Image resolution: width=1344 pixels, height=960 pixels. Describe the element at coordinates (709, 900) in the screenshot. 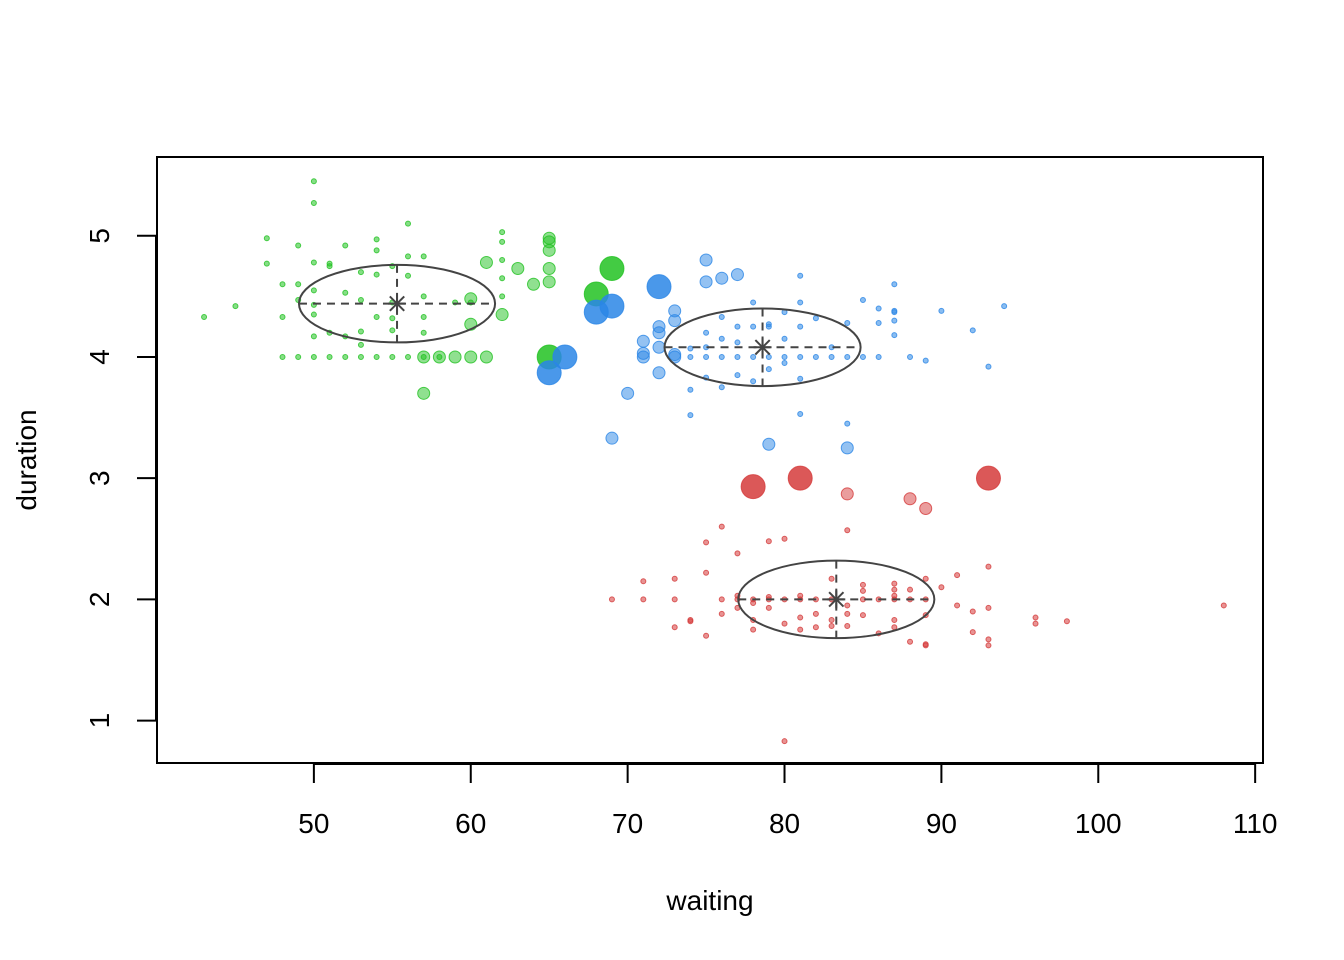

I see `x-axis-title: waiting` at that location.